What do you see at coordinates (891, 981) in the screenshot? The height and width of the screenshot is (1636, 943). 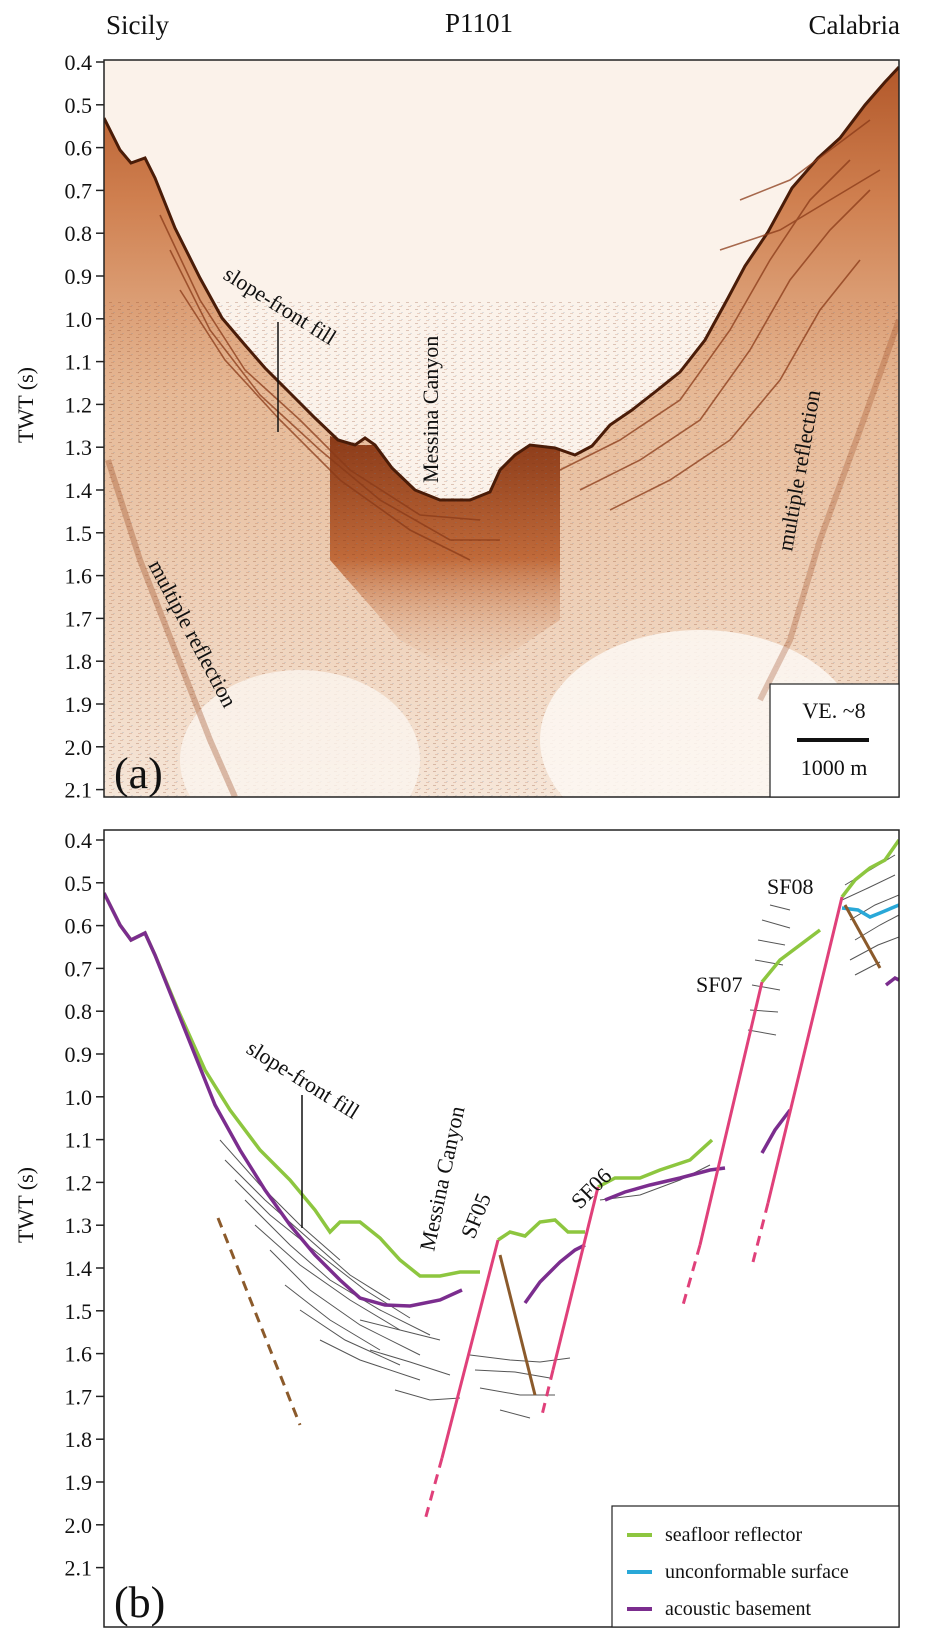 I see `acoustic-basement-b5` at bounding box center [891, 981].